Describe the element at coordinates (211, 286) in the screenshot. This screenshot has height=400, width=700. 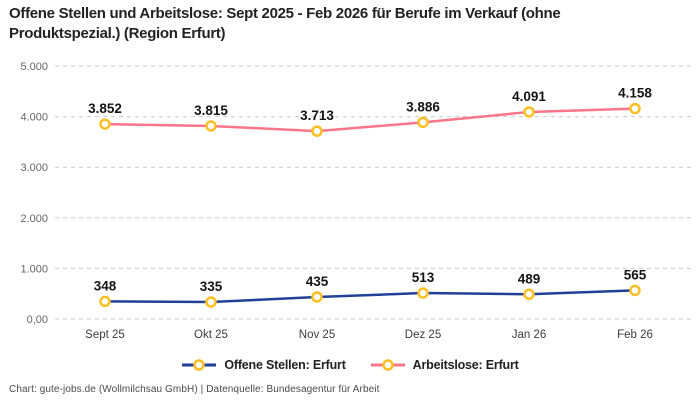
I see `data-point-label: 335` at that location.